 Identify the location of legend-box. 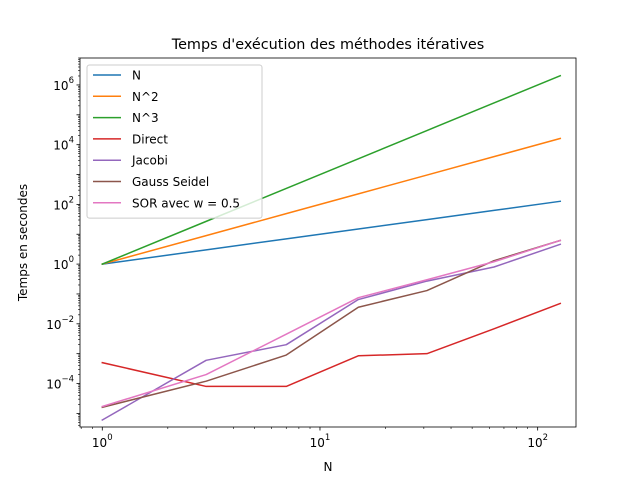
(174, 141).